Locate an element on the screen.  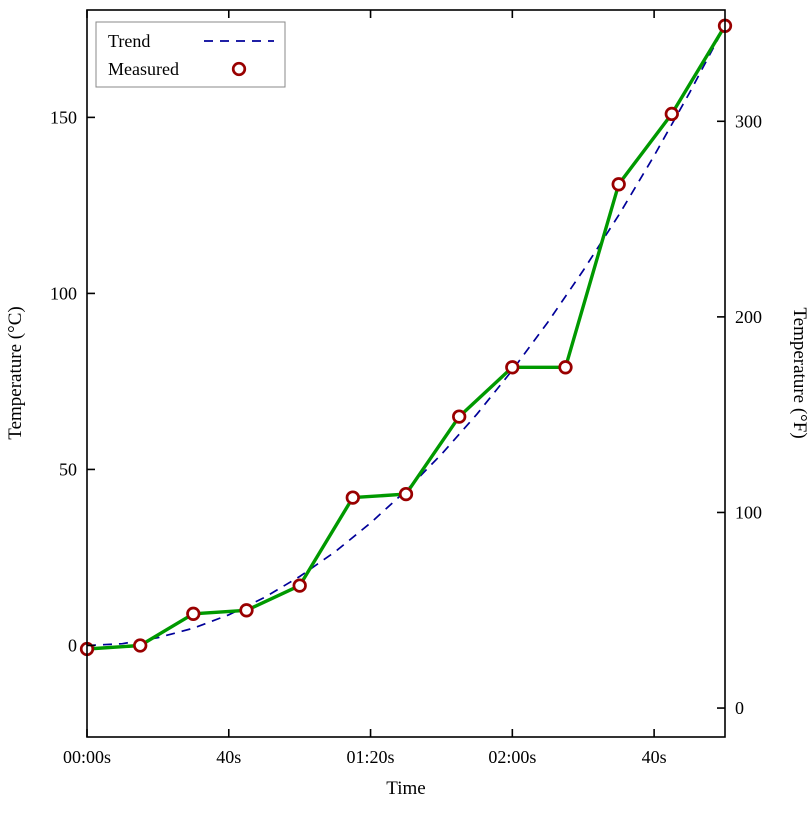
y-tick-label-right: 300 is located at coordinates (748, 121).